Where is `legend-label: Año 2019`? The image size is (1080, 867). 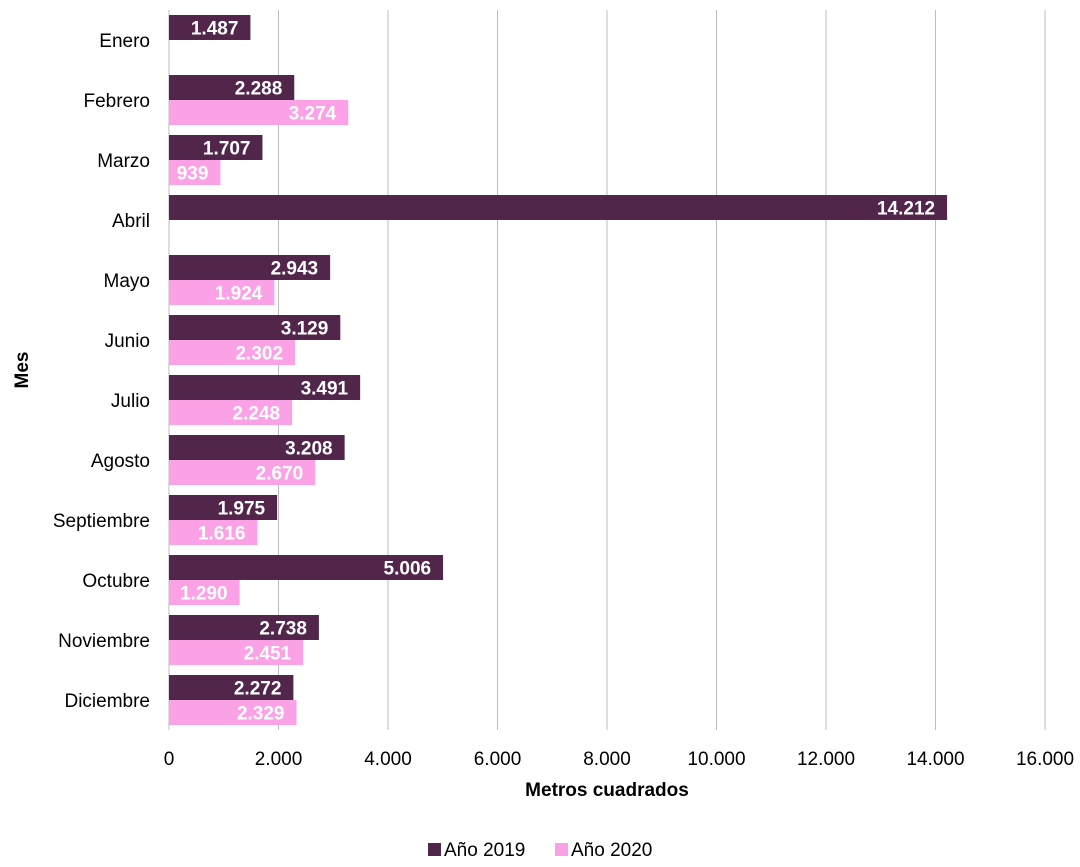
legend-label: Año 2019 is located at coordinates (484, 850).